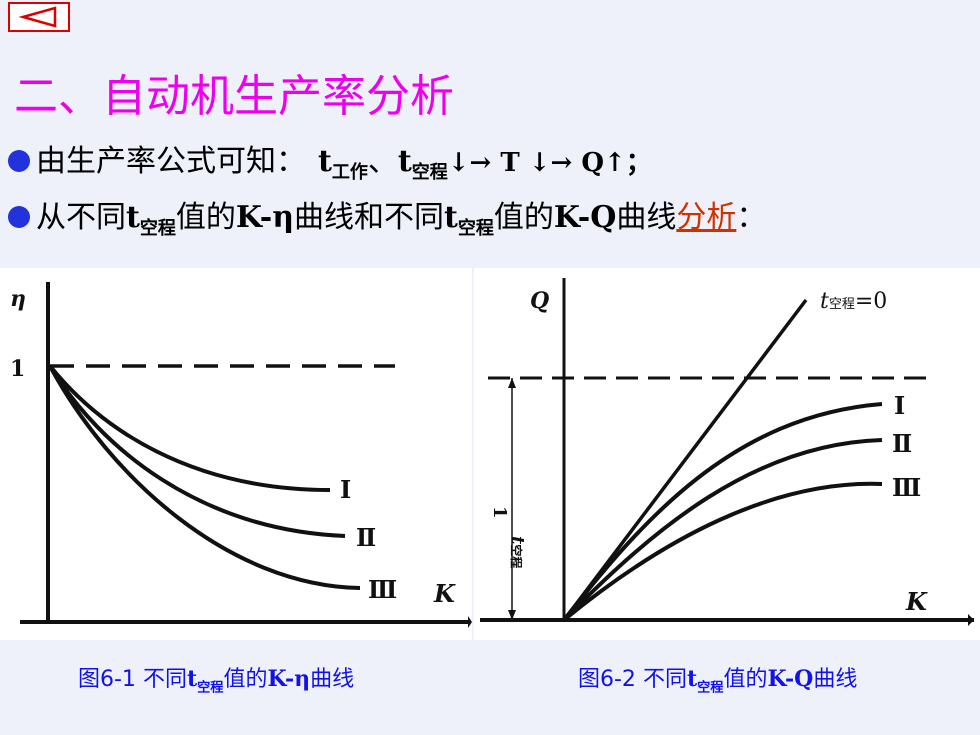 This screenshot has height=735, width=980. Describe the element at coordinates (512, 383) in the screenshot. I see `span-arrow-top` at that location.